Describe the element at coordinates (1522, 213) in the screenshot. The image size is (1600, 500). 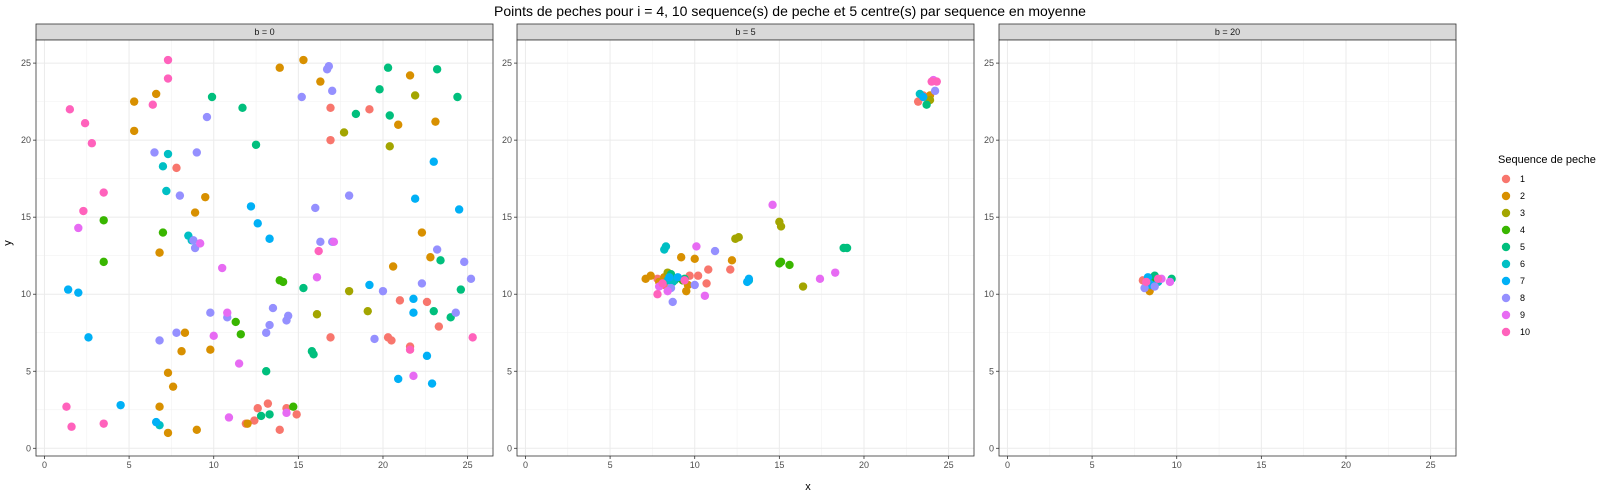
I see `legend-label: 3` at that location.